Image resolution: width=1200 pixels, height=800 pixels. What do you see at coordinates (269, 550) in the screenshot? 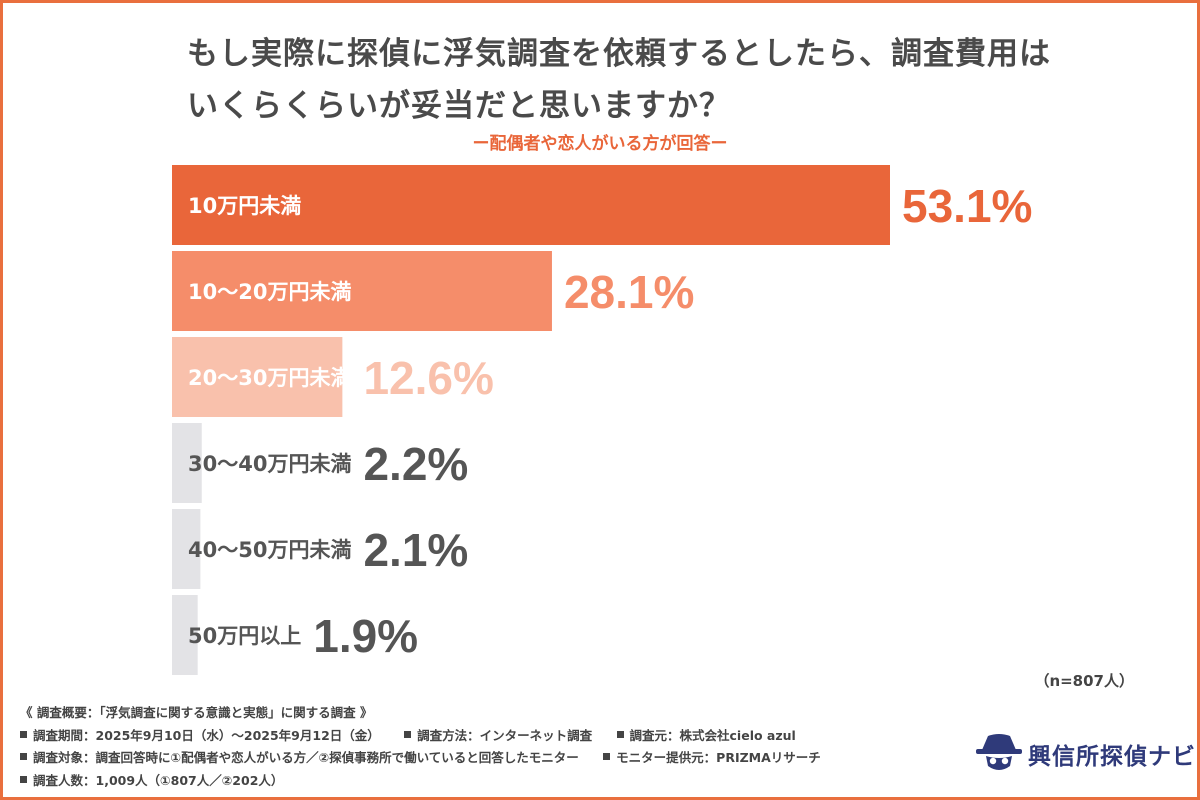
I see `category-label-5: 40〜50万円未満` at bounding box center [269, 550].